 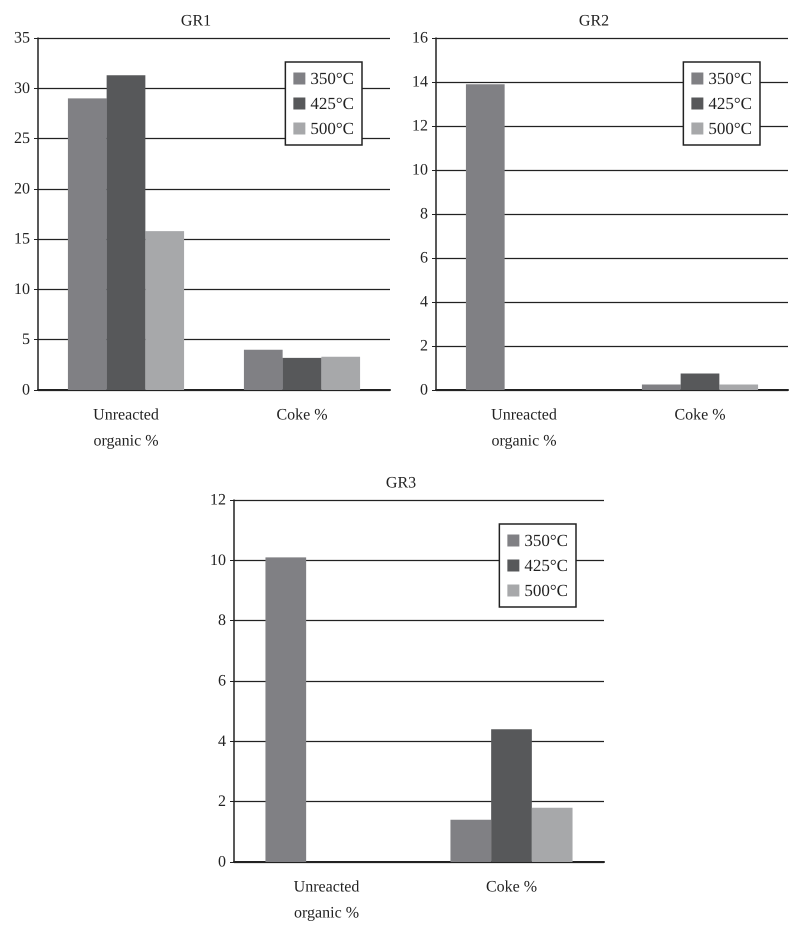 What do you see at coordinates (22, 189) in the screenshot?
I see `y-tick-label: 20` at bounding box center [22, 189].